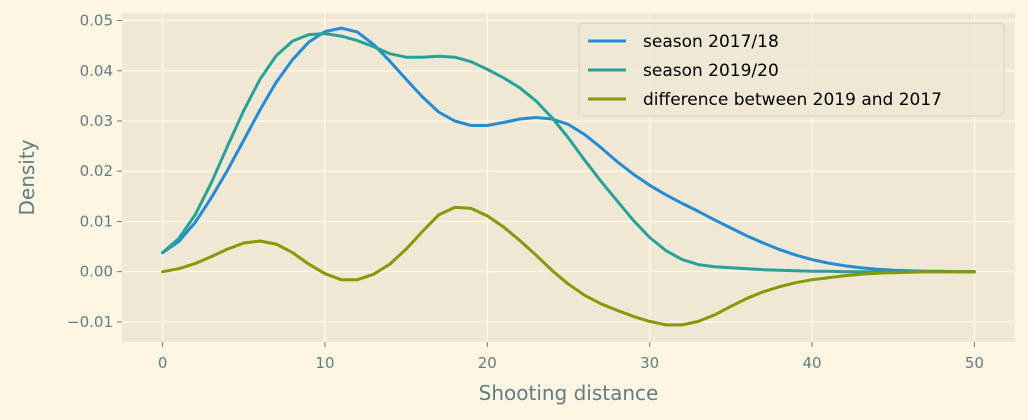 This screenshot has width=1028, height=420. Describe the element at coordinates (96, 272) in the screenshot. I see `y-tick-label: 0.00` at that location.